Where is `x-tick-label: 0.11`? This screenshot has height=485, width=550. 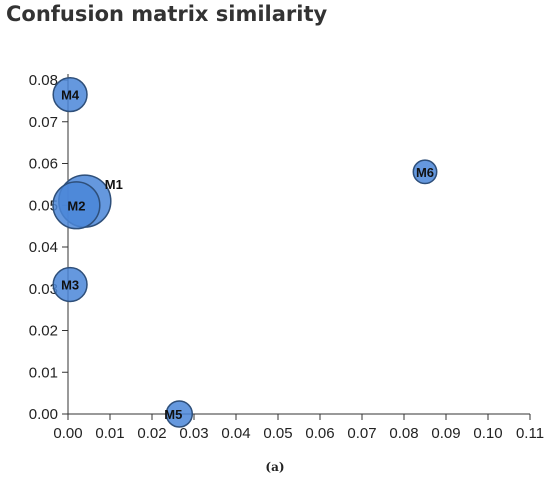
x-tick-label: 0.11 is located at coordinates (530, 433).